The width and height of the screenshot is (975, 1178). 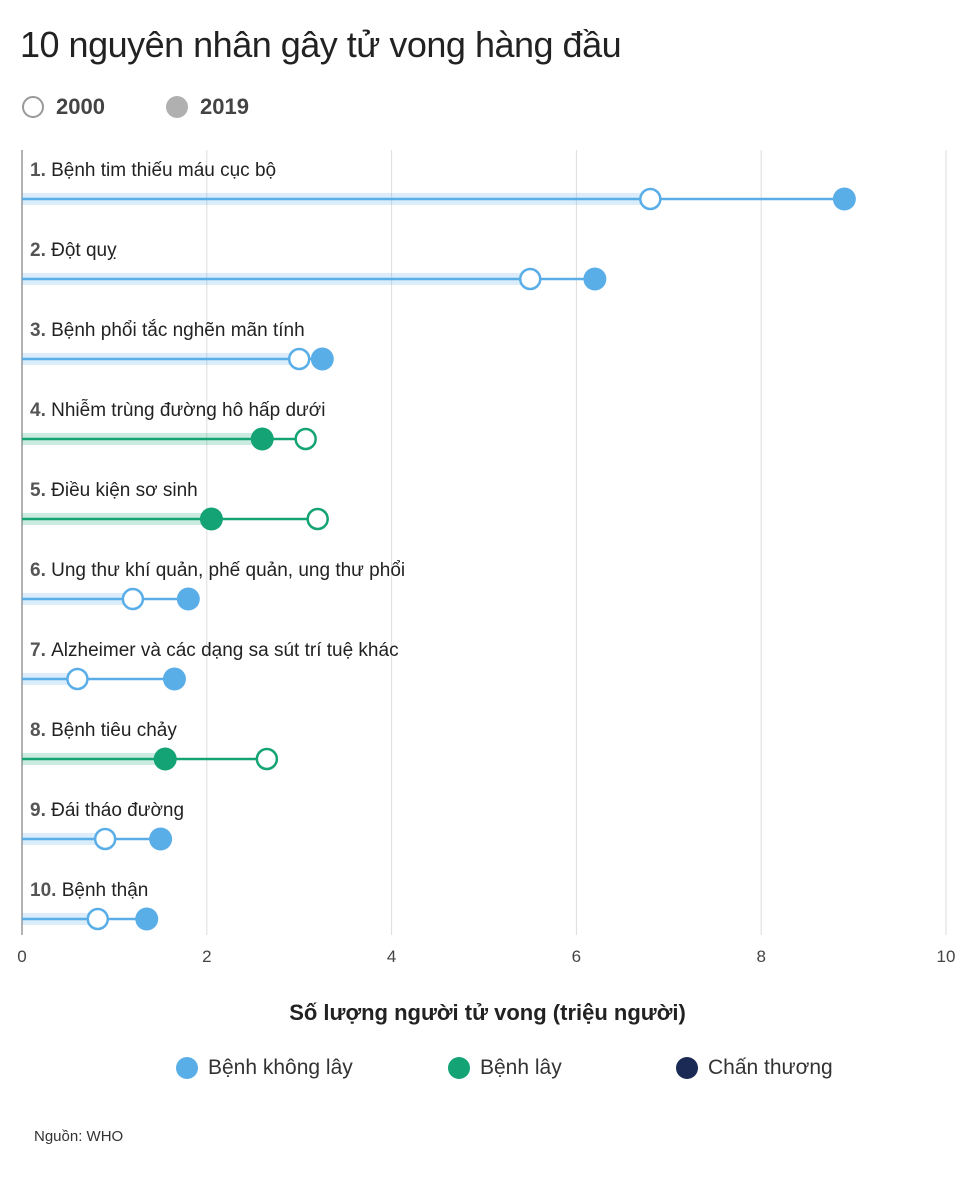 I want to click on legend-injuries: Chấn thương, so click(x=754, y=1068).